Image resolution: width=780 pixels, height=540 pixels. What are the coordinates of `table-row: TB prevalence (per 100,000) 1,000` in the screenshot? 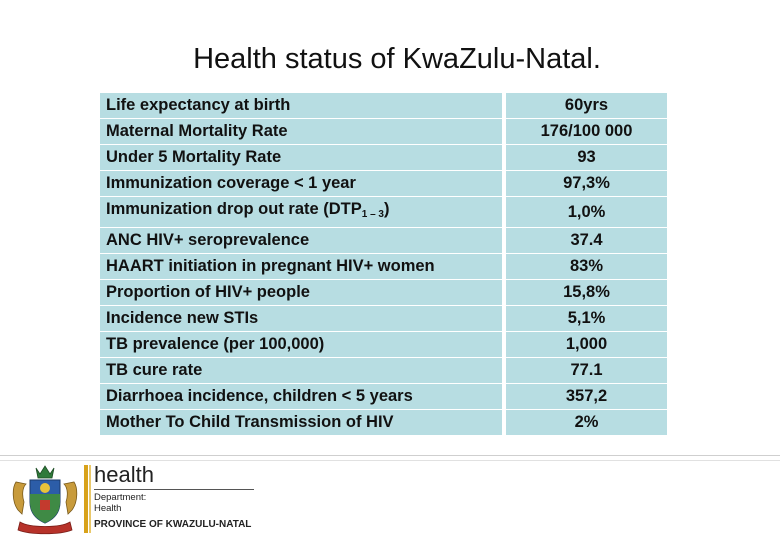 It's located at (383, 344).